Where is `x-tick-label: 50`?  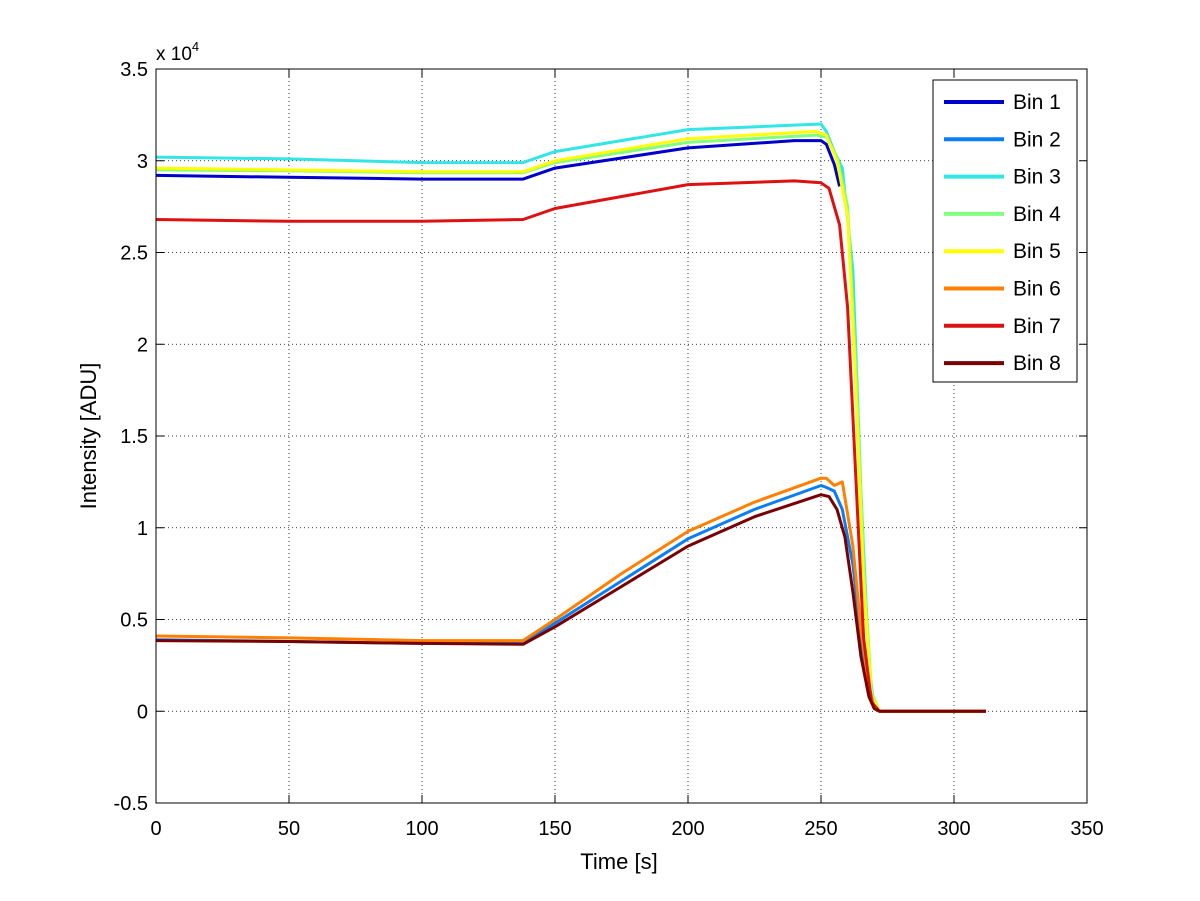 x-tick-label: 50 is located at coordinates (289, 829).